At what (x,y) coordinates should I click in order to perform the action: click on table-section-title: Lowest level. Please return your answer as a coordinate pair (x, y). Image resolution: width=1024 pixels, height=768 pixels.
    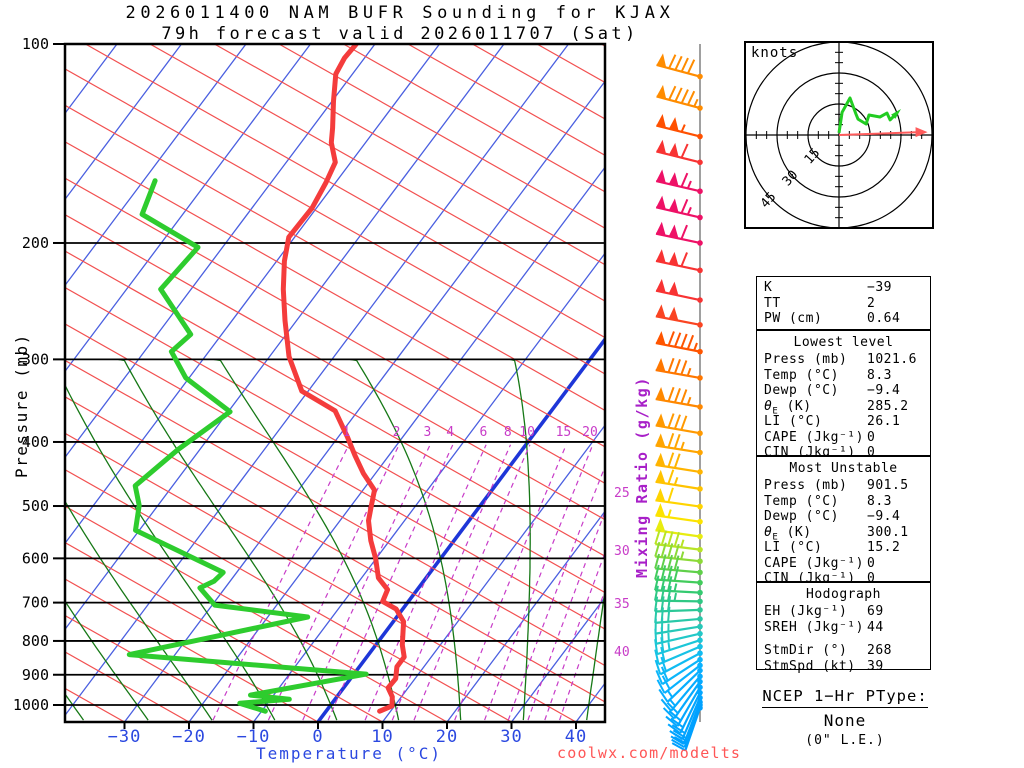
    Looking at the image, I should click on (843, 342).